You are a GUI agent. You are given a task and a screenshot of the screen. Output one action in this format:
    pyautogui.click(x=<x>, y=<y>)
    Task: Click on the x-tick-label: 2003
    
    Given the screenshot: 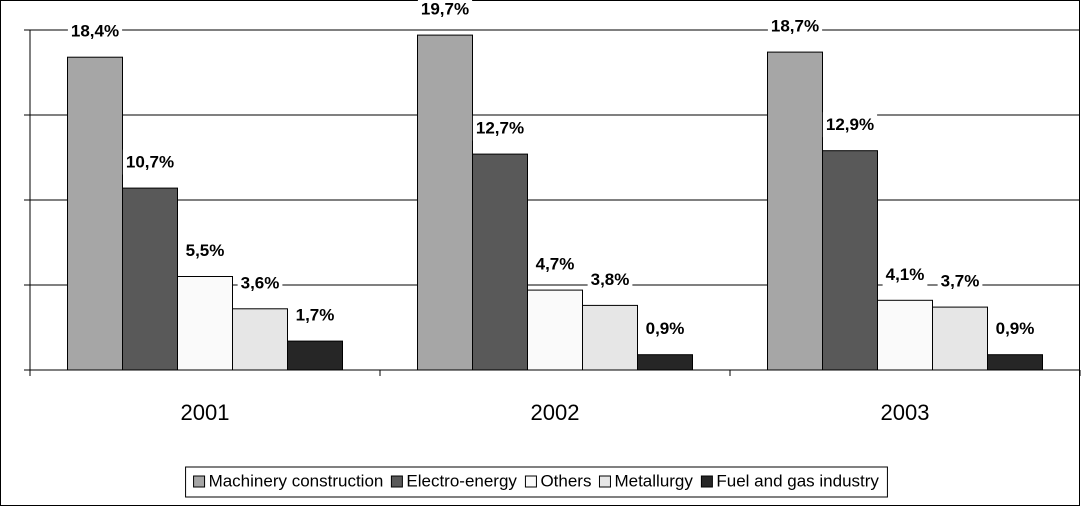 What is the action you would take?
    pyautogui.click(x=905, y=412)
    